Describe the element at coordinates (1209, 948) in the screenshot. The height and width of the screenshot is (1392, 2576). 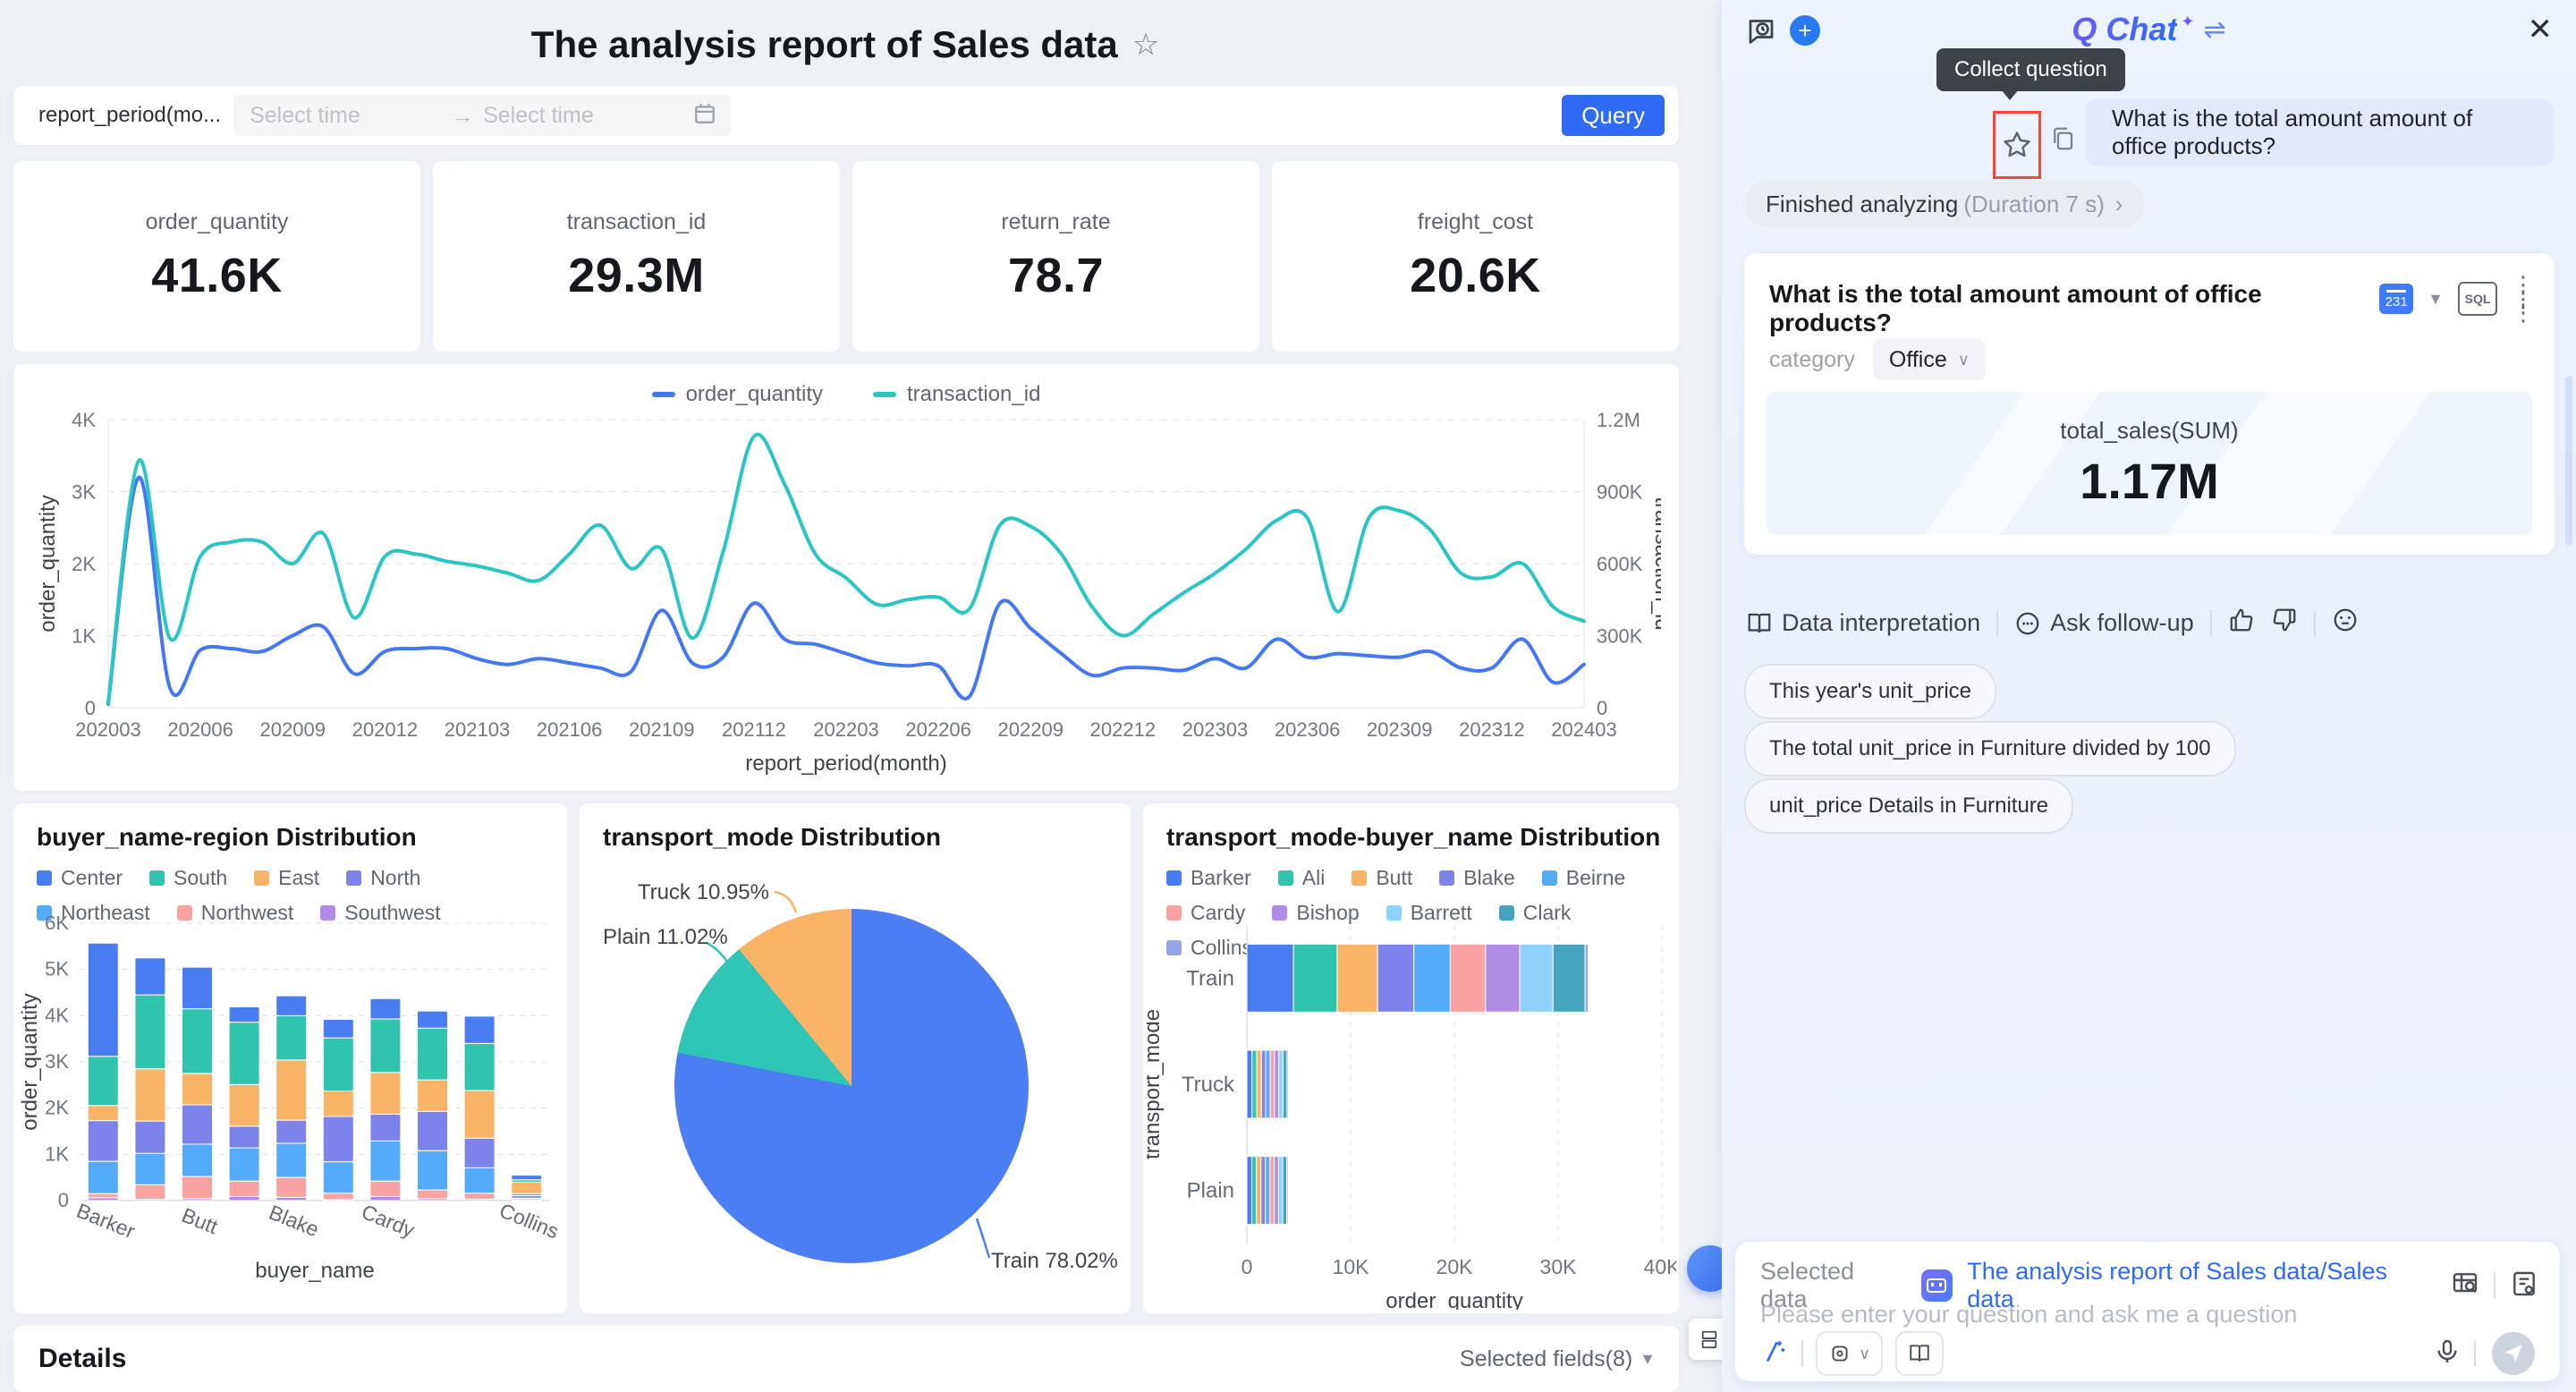
I see `legend-item: Collins` at that location.